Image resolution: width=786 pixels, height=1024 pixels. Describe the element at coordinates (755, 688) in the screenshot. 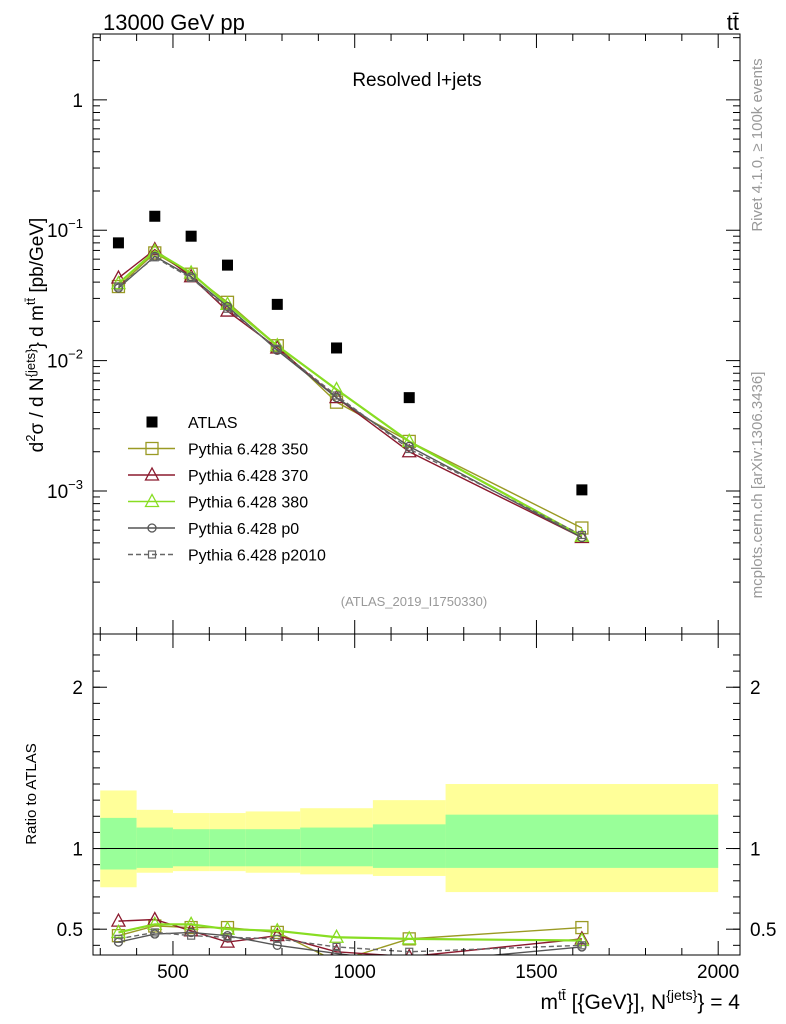

I see `ratio-y-tick-label-right: 2` at that location.